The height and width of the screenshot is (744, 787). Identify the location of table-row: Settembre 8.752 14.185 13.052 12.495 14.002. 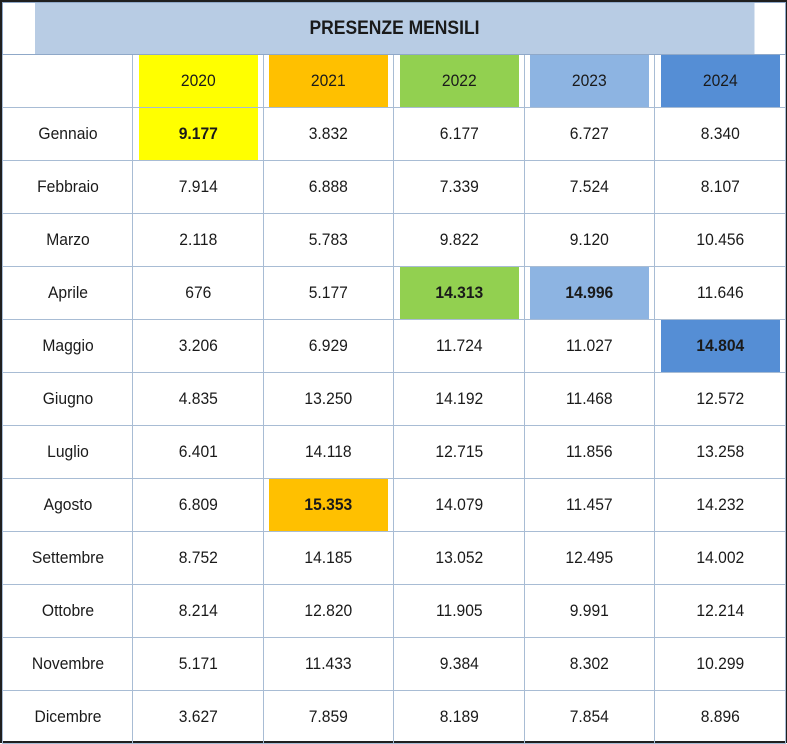
(394, 558).